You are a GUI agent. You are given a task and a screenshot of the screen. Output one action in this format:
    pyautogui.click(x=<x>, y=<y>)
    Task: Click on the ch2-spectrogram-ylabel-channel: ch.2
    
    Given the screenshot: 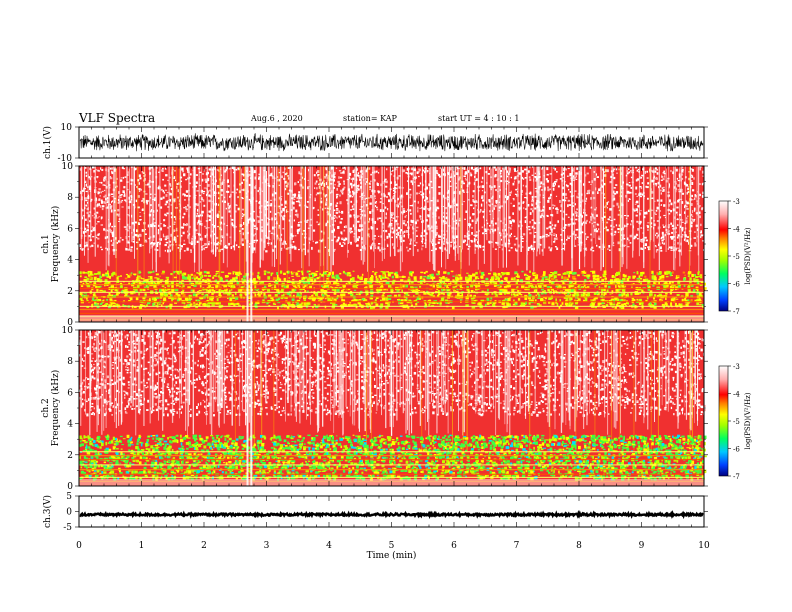 What is the action you would take?
    pyautogui.click(x=46, y=407)
    